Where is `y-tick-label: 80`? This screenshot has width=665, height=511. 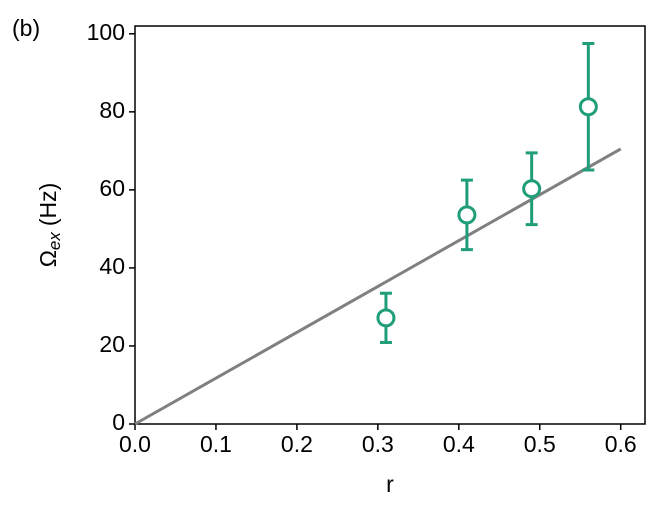 y-tick-label: 80 is located at coordinates (112, 110).